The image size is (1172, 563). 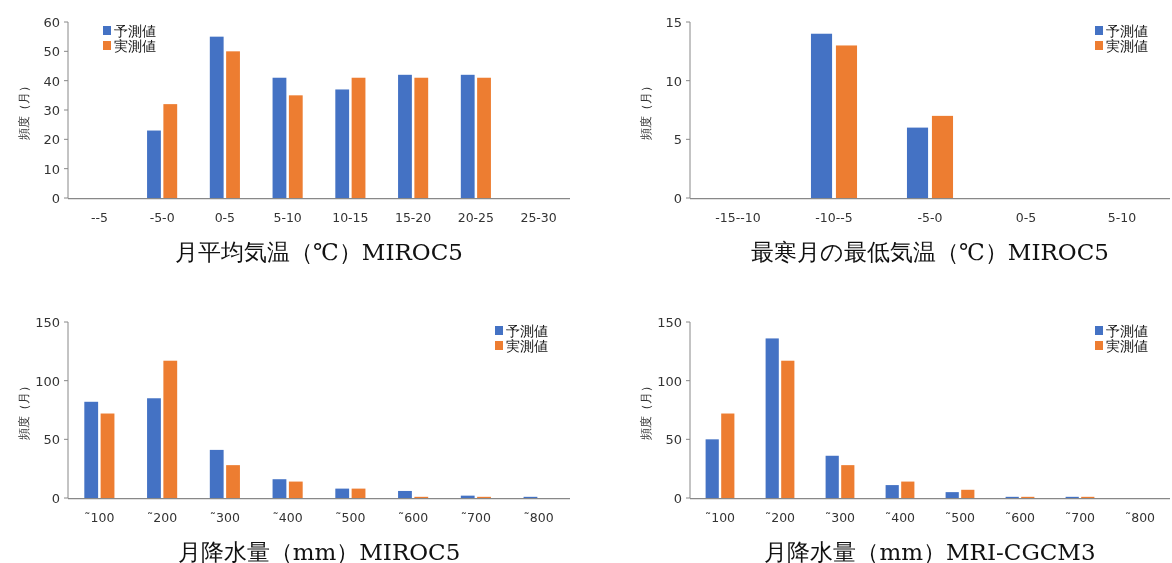 I want to click on x-tick-label: 10-15, so click(x=350, y=217).